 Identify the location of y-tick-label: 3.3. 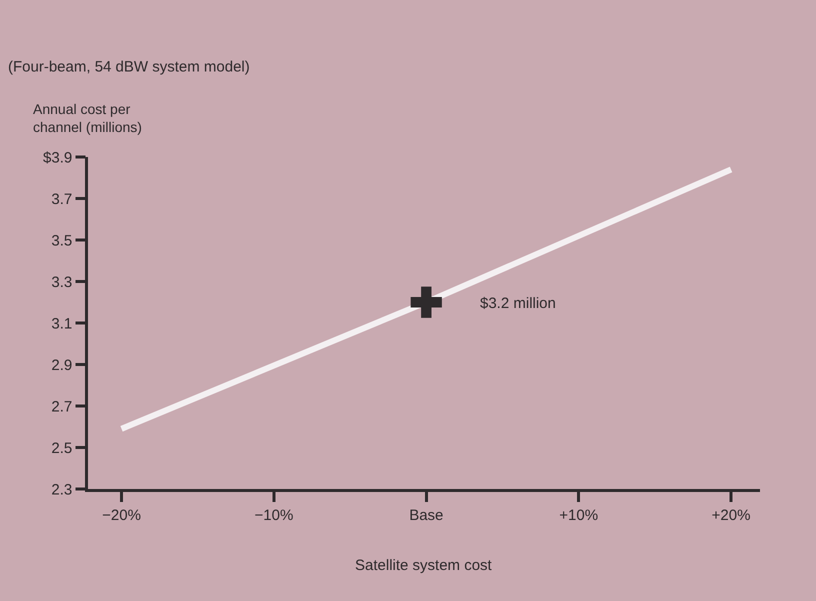
(61, 282).